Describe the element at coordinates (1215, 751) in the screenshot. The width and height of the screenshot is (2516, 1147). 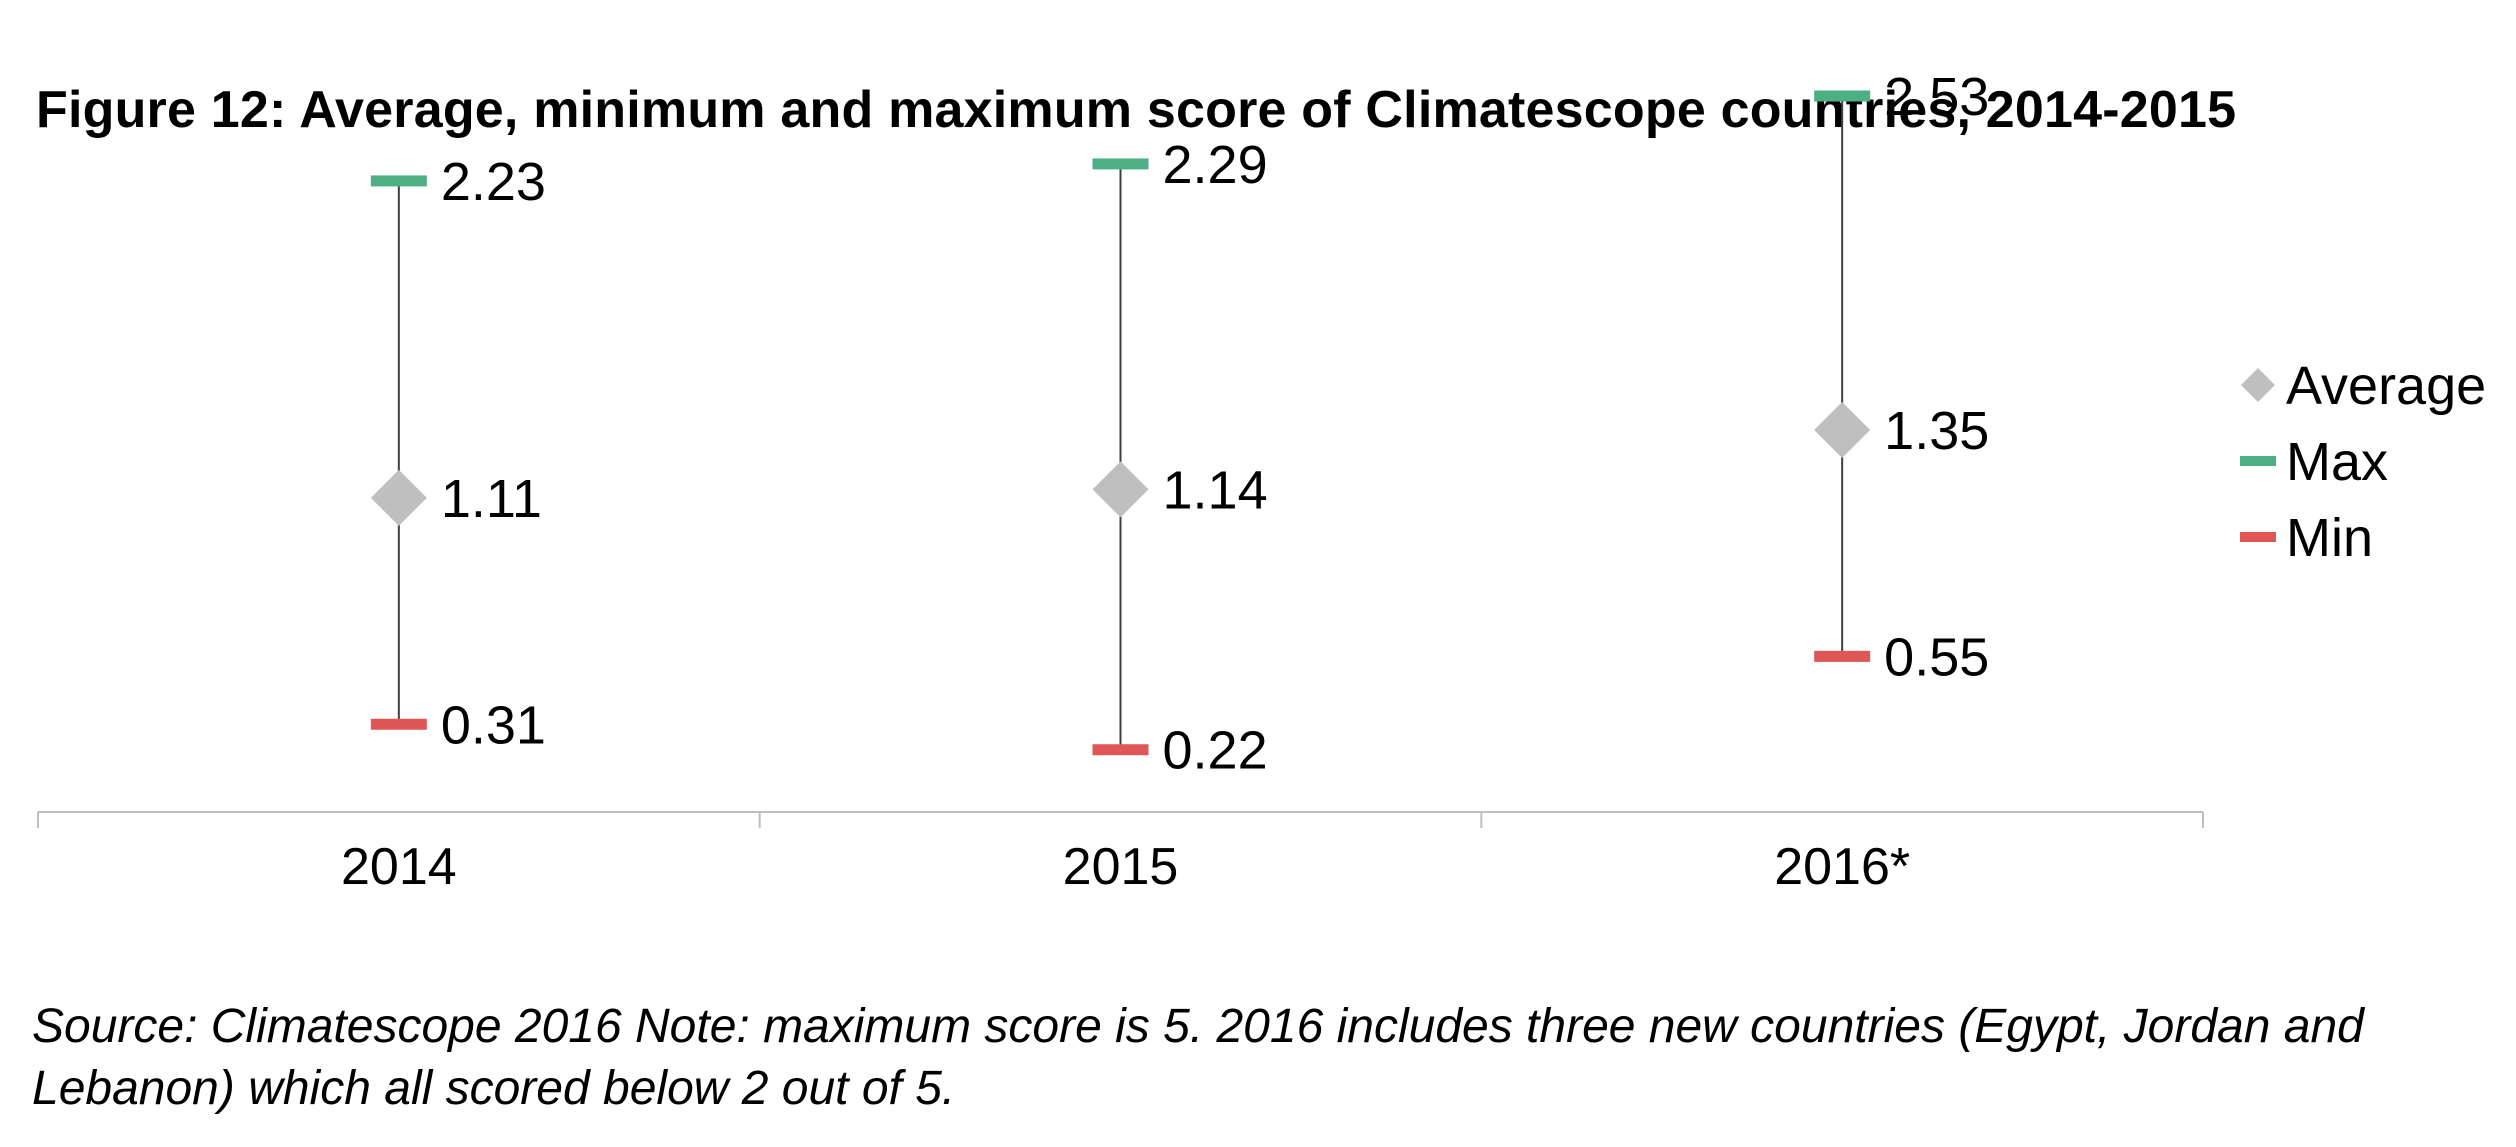
I see `min-data-label: 0.22` at that location.